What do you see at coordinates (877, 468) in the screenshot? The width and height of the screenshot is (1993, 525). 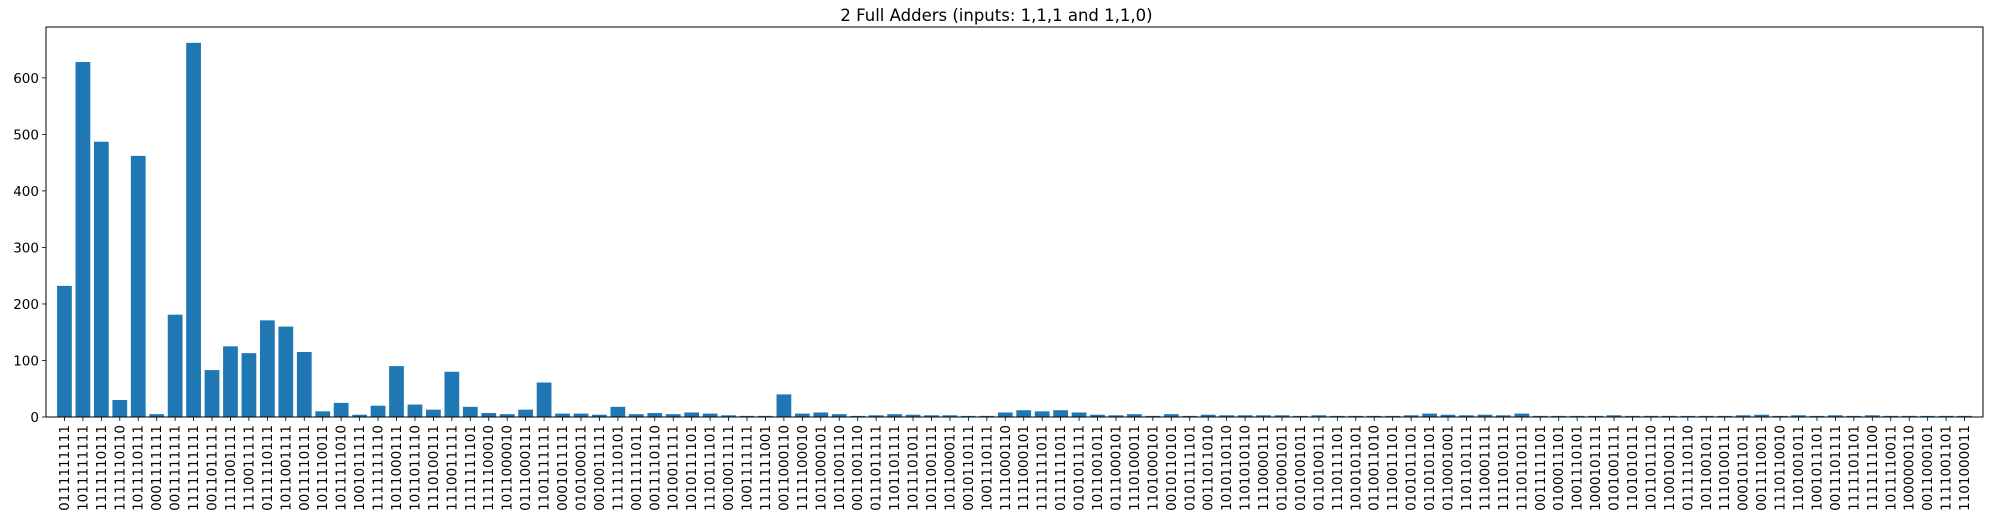 I see `x-tick-label: 0111011111` at bounding box center [877, 468].